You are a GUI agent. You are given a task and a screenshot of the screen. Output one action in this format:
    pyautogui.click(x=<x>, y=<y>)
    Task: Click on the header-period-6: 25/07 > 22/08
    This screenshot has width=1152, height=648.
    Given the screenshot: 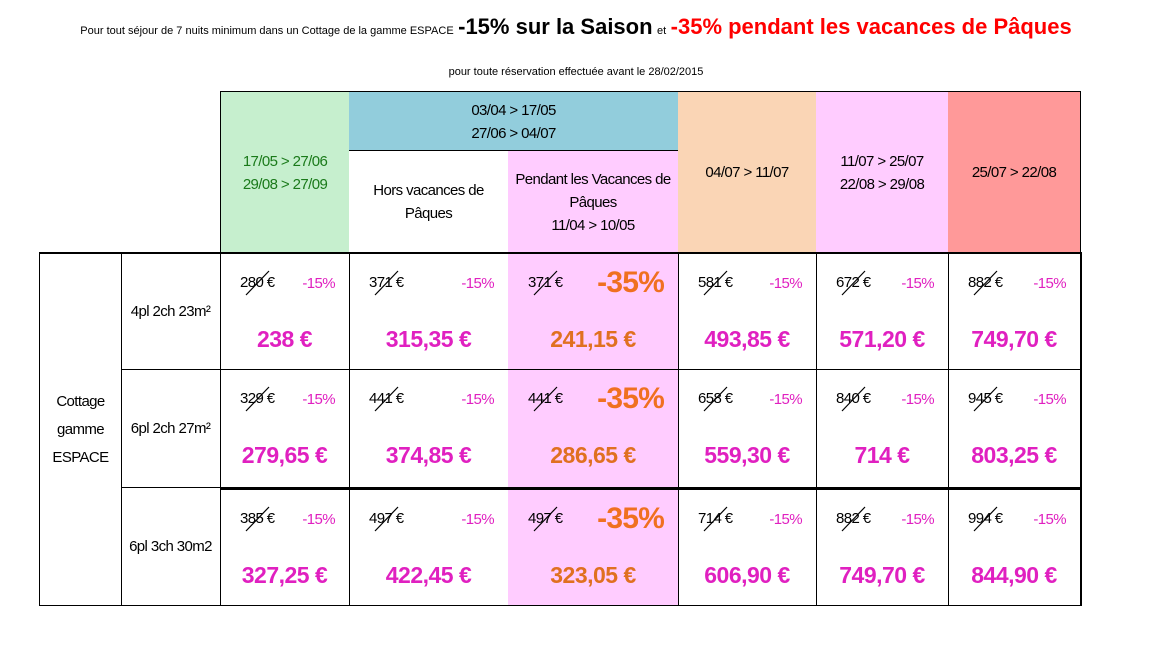 What is the action you would take?
    pyautogui.click(x=1014, y=172)
    